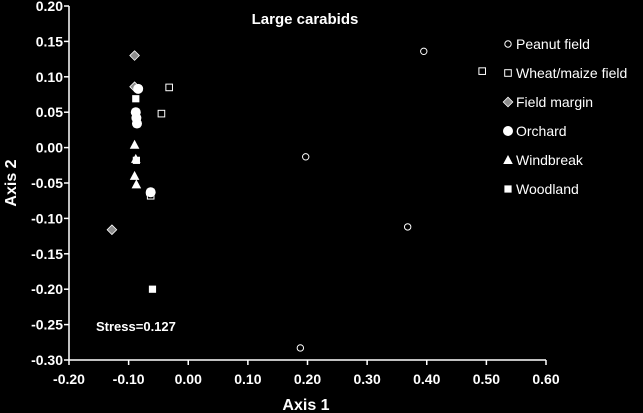 This screenshot has height=413, width=643. Describe the element at coordinates (49, 41) in the screenshot. I see `y-tick-label: 0.15` at that location.